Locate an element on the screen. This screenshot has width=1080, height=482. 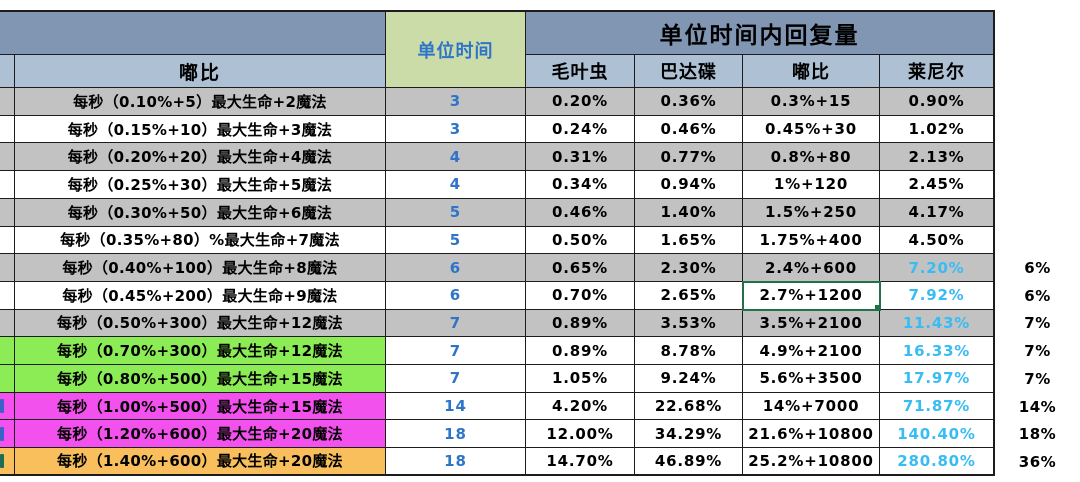
header-col-dubi: 嘟比 is located at coordinates (811, 71).